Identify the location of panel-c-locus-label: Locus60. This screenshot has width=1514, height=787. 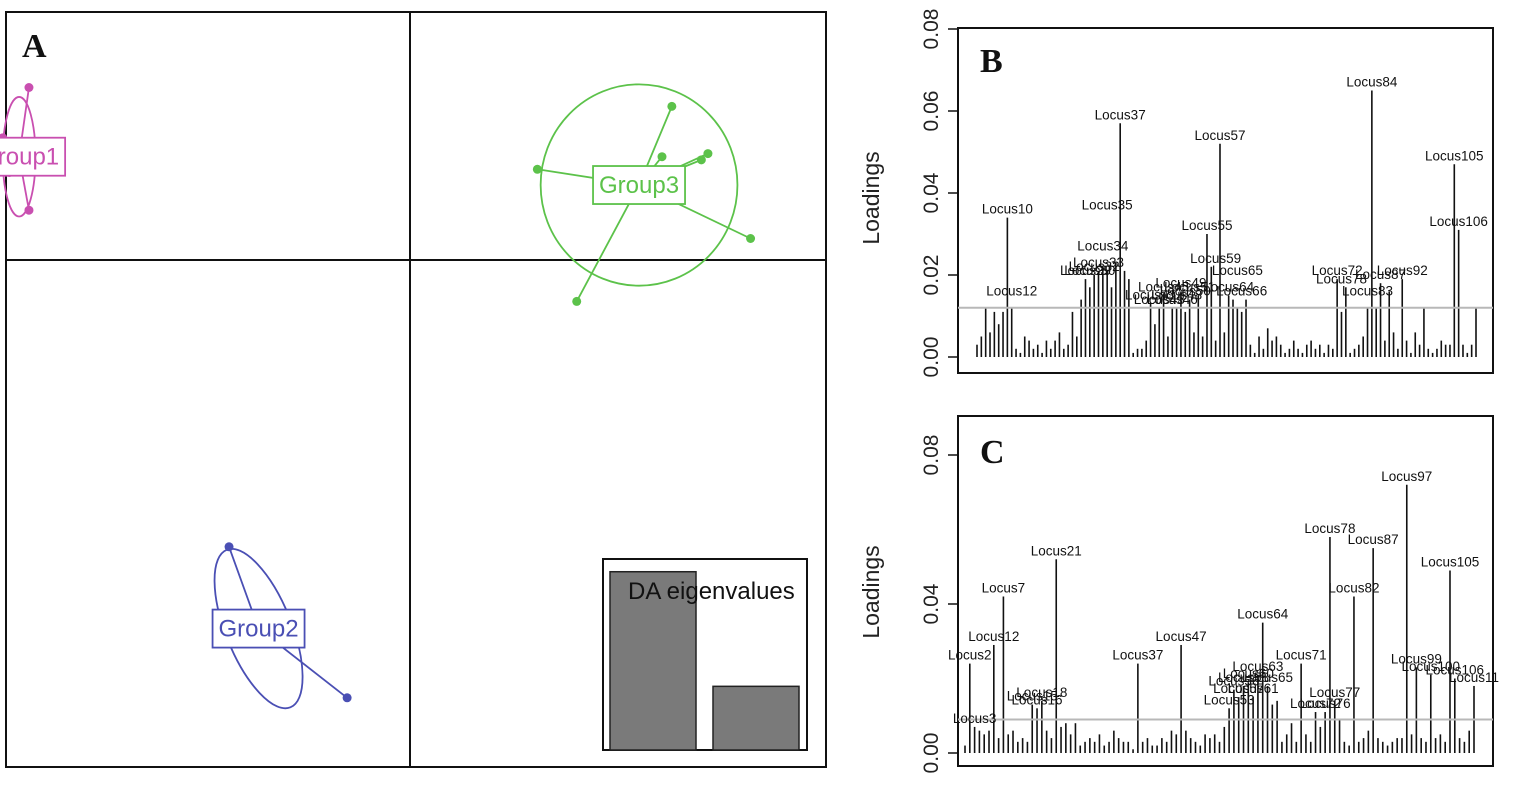
(1248, 673).